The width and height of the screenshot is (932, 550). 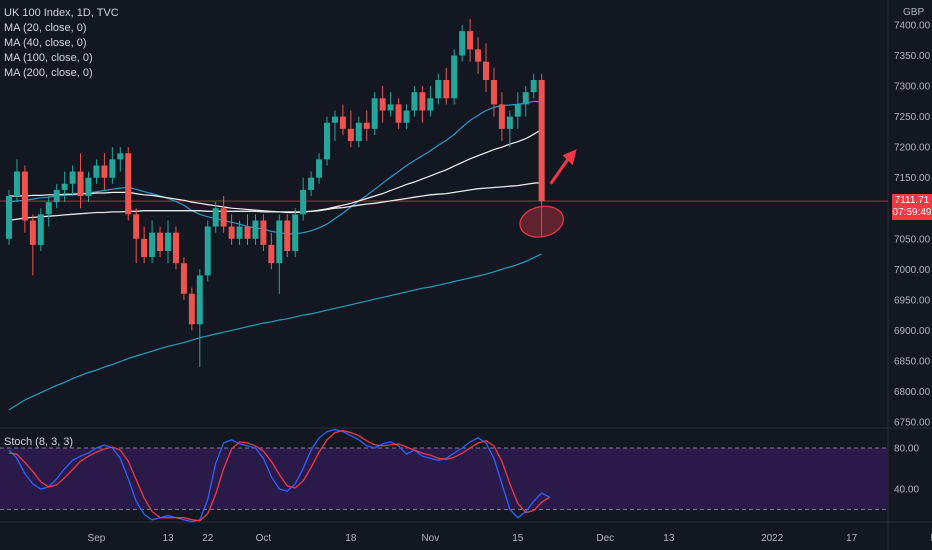 What do you see at coordinates (912, 423) in the screenshot?
I see `price-tick-label: 6750.00` at bounding box center [912, 423].